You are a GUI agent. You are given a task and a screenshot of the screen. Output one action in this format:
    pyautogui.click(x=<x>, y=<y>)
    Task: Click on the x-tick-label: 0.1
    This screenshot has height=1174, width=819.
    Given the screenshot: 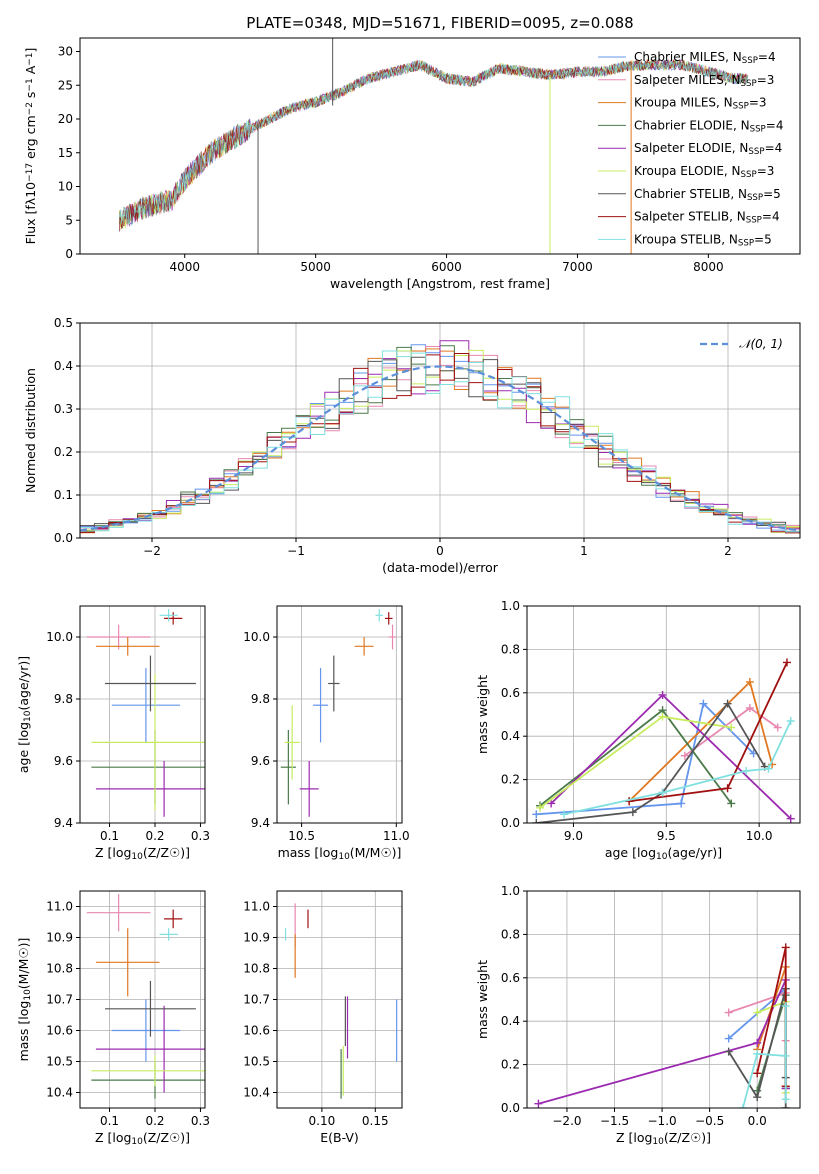 What is the action you would take?
    pyautogui.click(x=109, y=836)
    